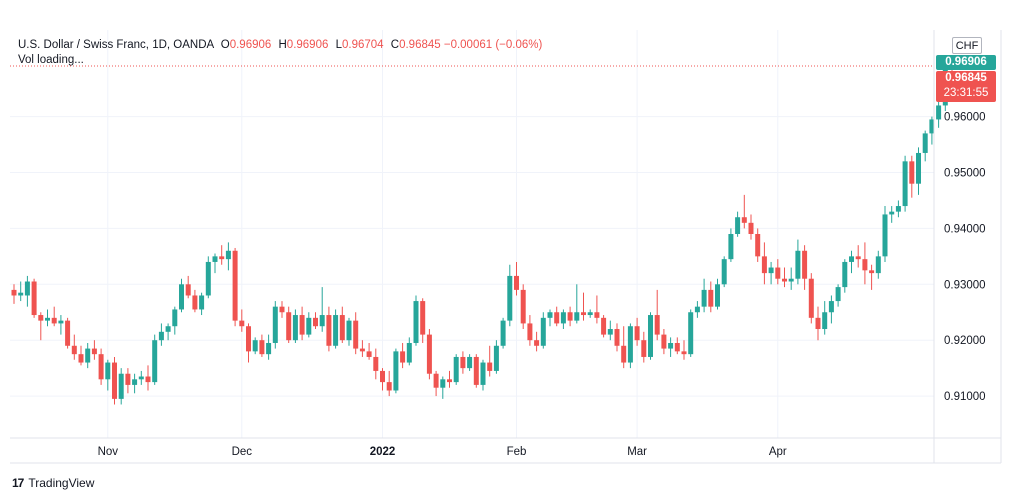 The height and width of the screenshot is (501, 1012). Describe the element at coordinates (778, 452) in the screenshot. I see `time-tick-label: Apr` at that location.